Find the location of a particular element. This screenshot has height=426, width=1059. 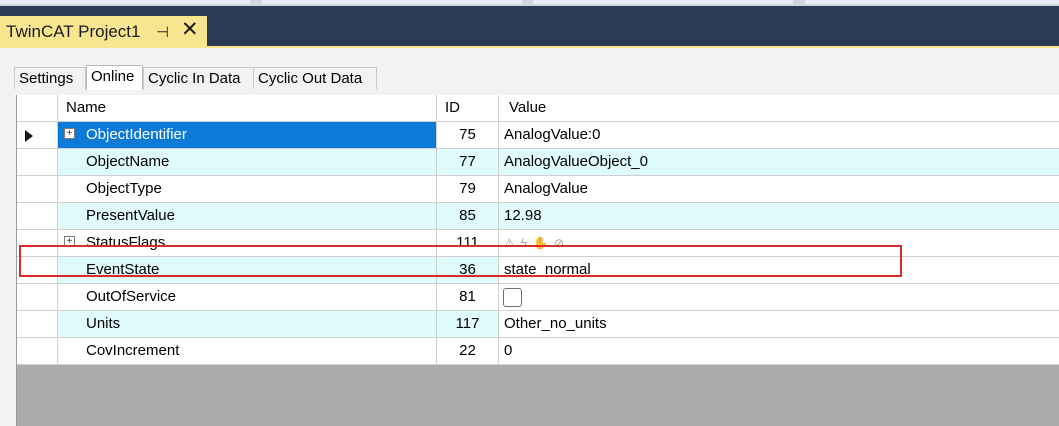

property-value: 12.98 is located at coordinates (523, 215).